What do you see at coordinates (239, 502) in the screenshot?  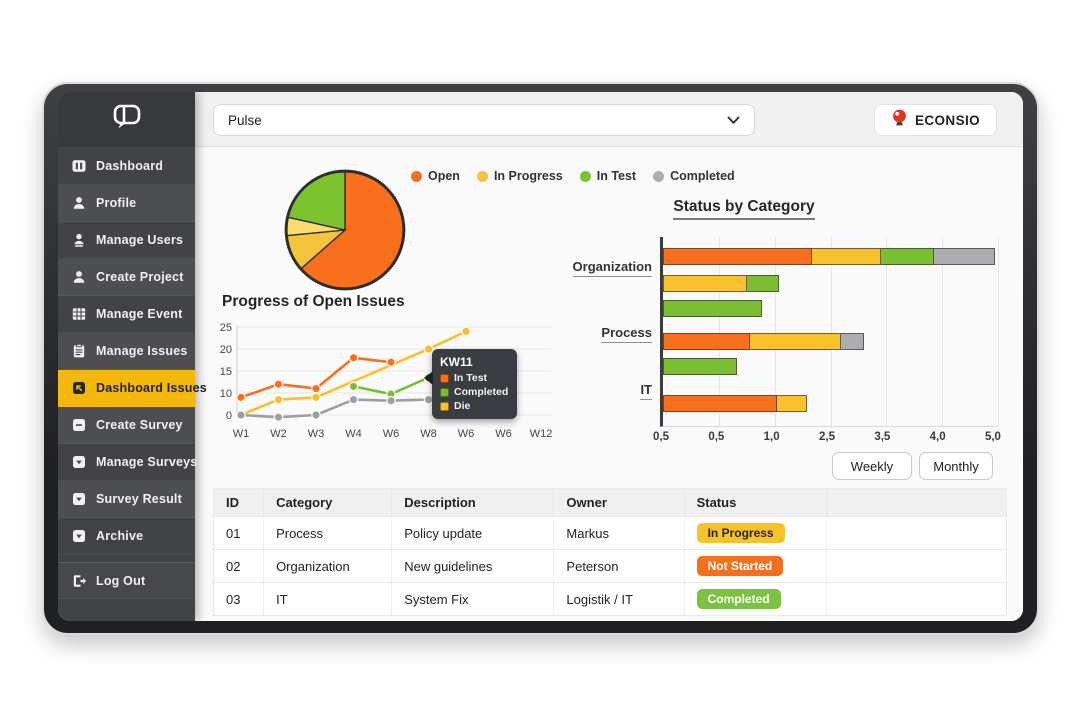 I see `table-header-id: ID` at bounding box center [239, 502].